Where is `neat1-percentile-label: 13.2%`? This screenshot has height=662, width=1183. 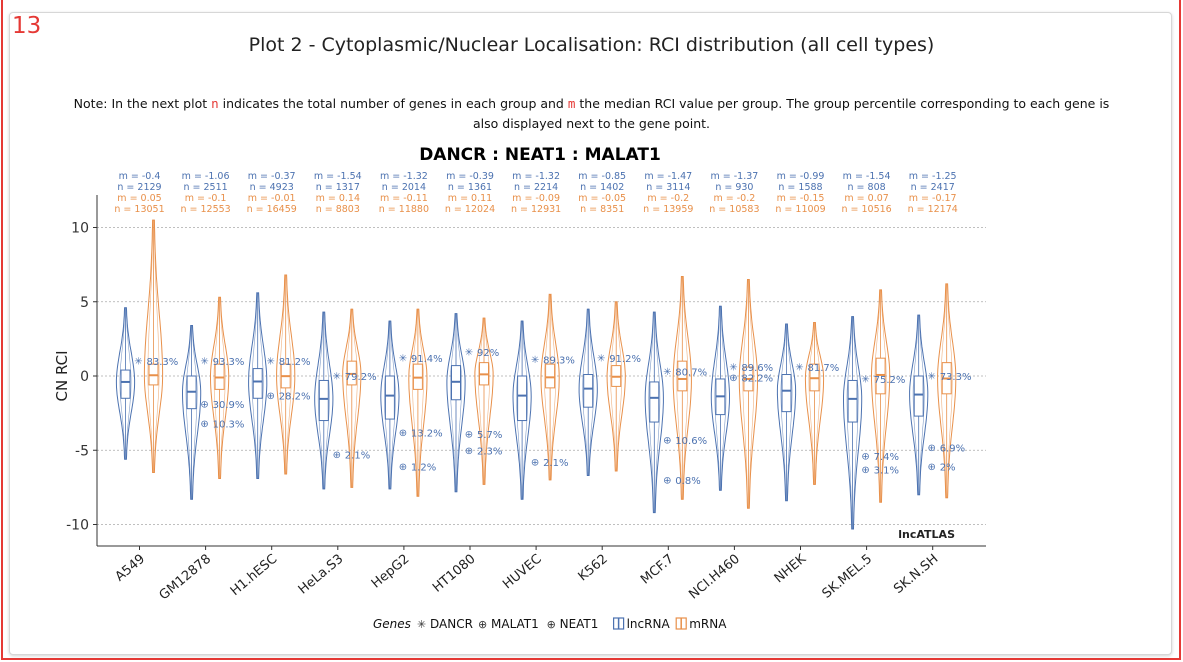
neat1-percentile-label: 13.2% is located at coordinates (427, 433).